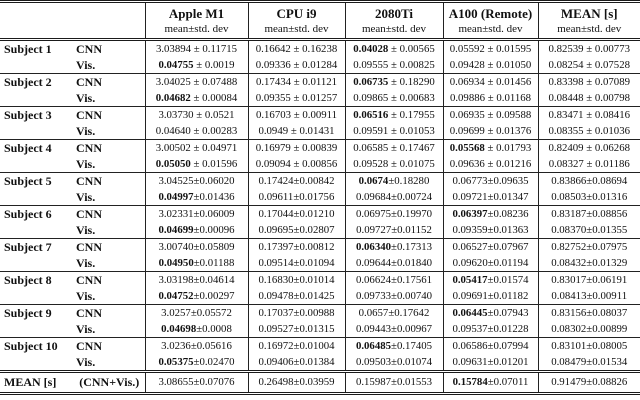  Describe the element at coordinates (470, 329) in the screenshot. I see `mean-value: 0.09537` at that location.